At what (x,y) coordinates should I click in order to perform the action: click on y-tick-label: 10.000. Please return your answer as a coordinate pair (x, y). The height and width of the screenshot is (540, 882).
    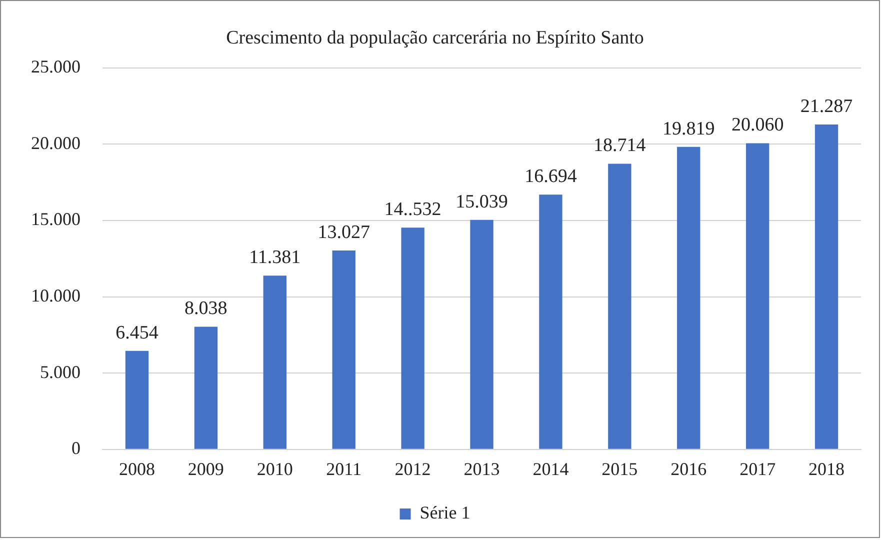
    Looking at the image, I should click on (55, 295).